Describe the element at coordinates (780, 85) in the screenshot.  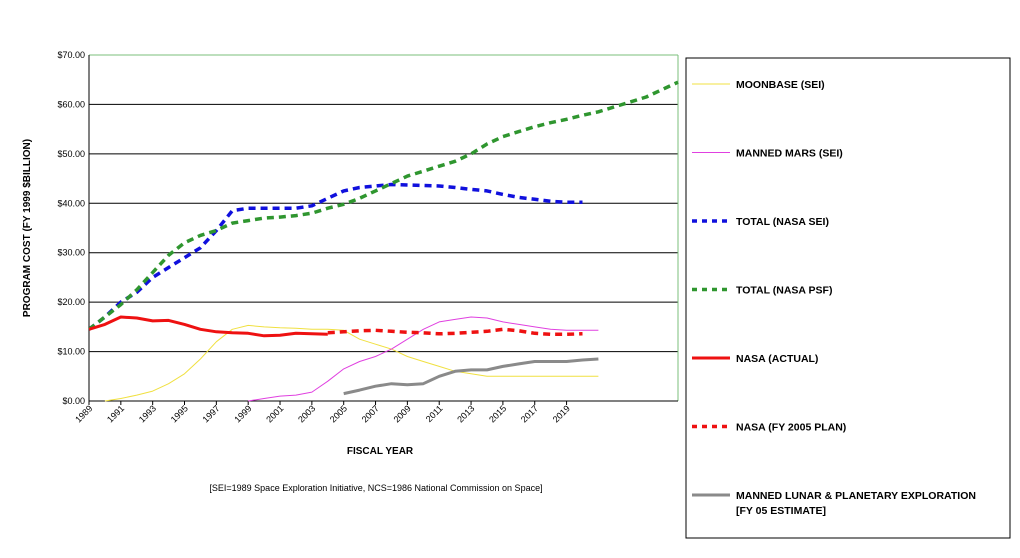
I see `legend-label-0: MOONBASE (SEI)` at that location.